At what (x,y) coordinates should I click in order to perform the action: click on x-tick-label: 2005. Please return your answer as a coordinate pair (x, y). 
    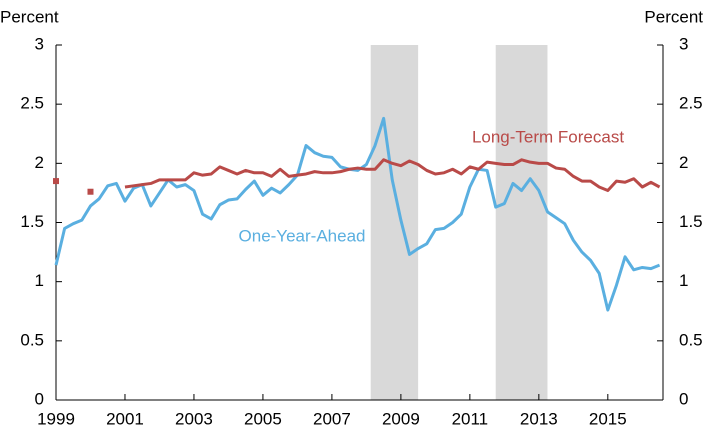
    Looking at the image, I should click on (263, 418).